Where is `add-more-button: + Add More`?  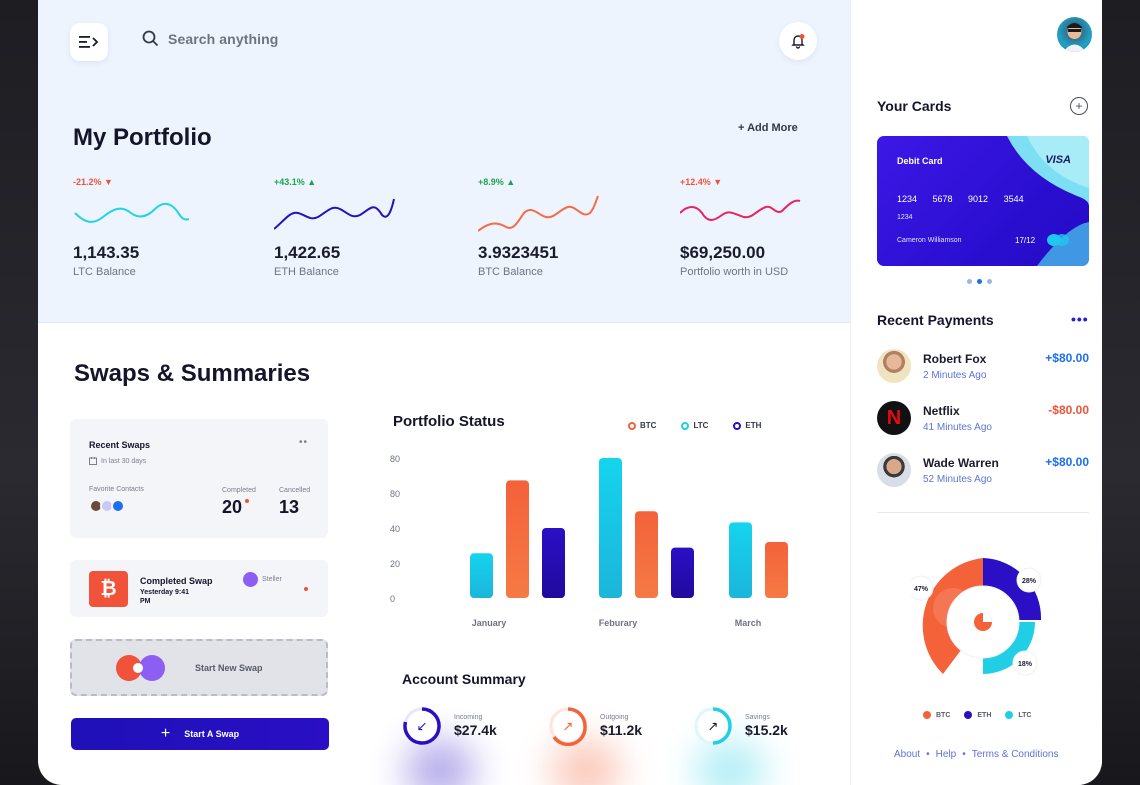 add-more-button: + Add More is located at coordinates (768, 128).